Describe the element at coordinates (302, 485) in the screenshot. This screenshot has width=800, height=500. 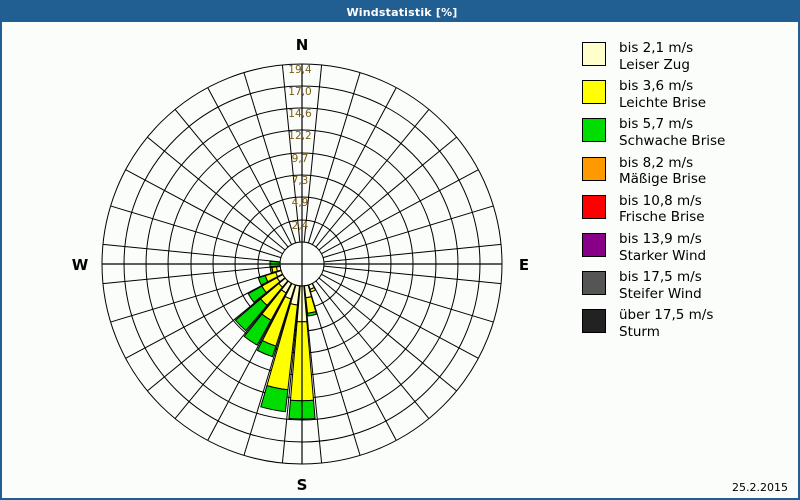
I see `compass-label-s: S` at that location.